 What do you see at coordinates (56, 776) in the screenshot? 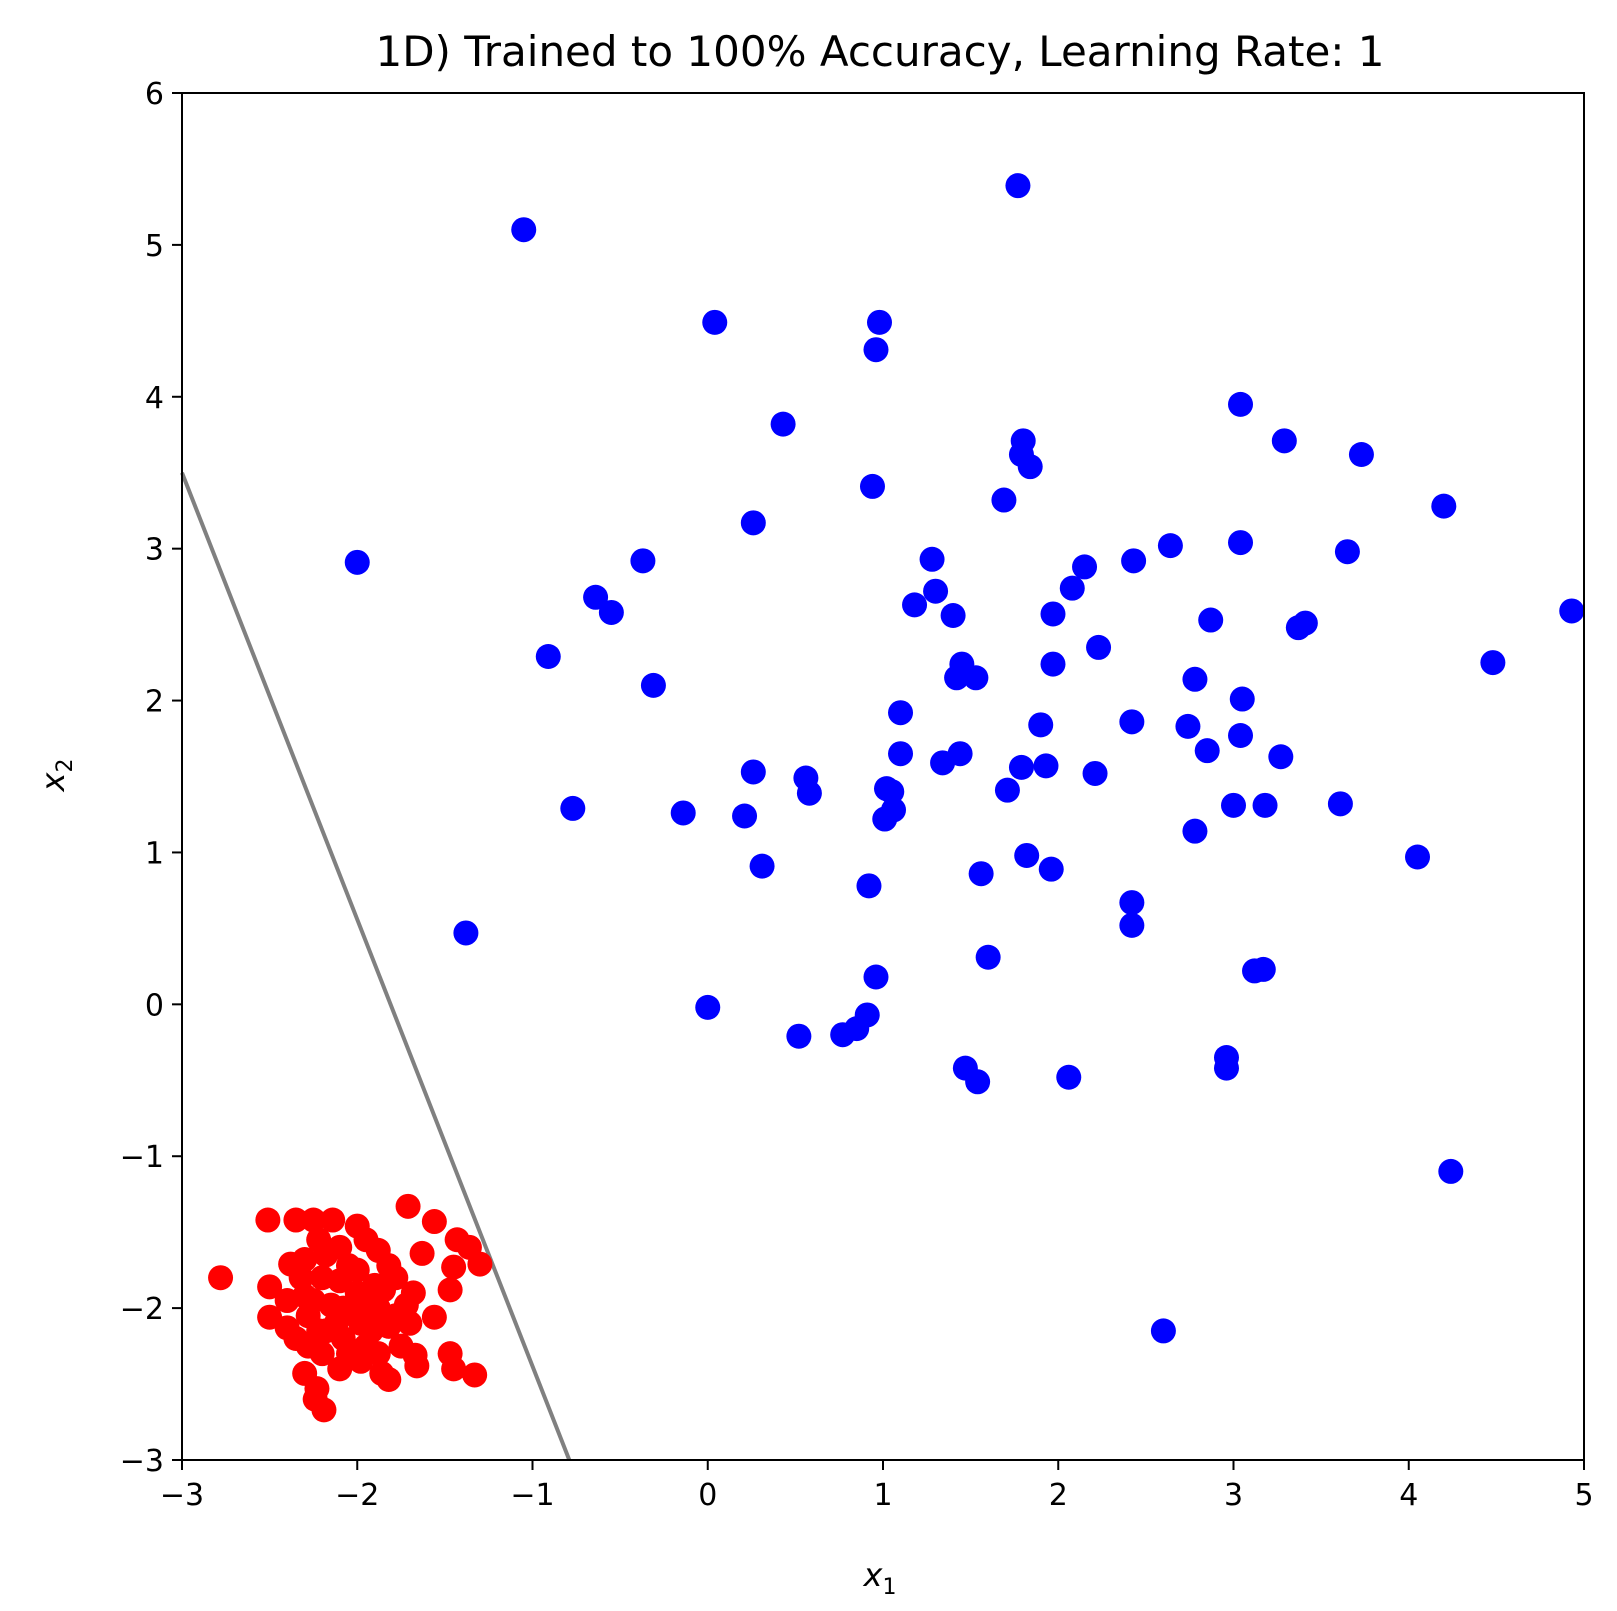
I see `y-axis-label: x2` at bounding box center [56, 776].